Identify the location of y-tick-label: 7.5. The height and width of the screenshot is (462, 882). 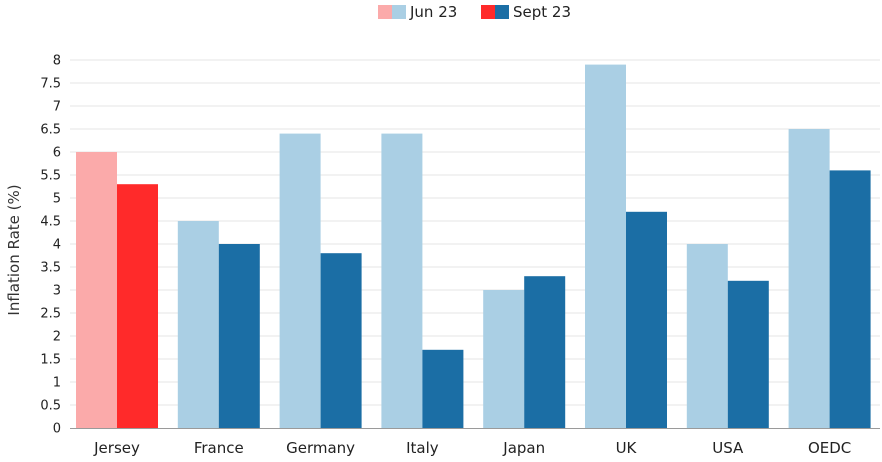
(50, 84).